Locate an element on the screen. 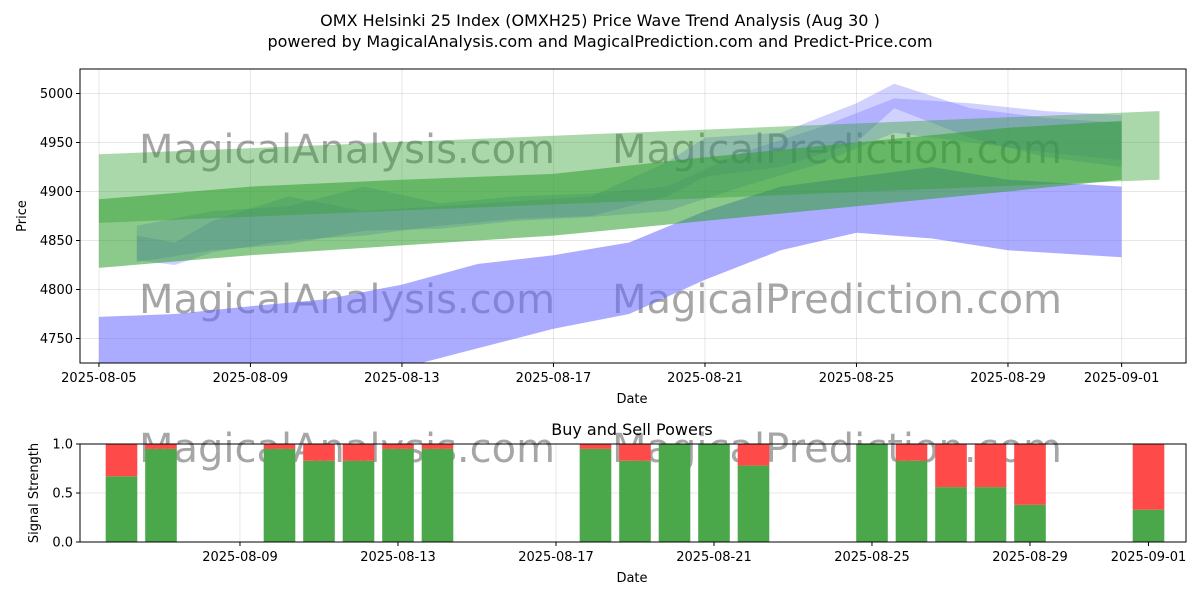  price-y-tick-label: 4750 is located at coordinates (56, 339).